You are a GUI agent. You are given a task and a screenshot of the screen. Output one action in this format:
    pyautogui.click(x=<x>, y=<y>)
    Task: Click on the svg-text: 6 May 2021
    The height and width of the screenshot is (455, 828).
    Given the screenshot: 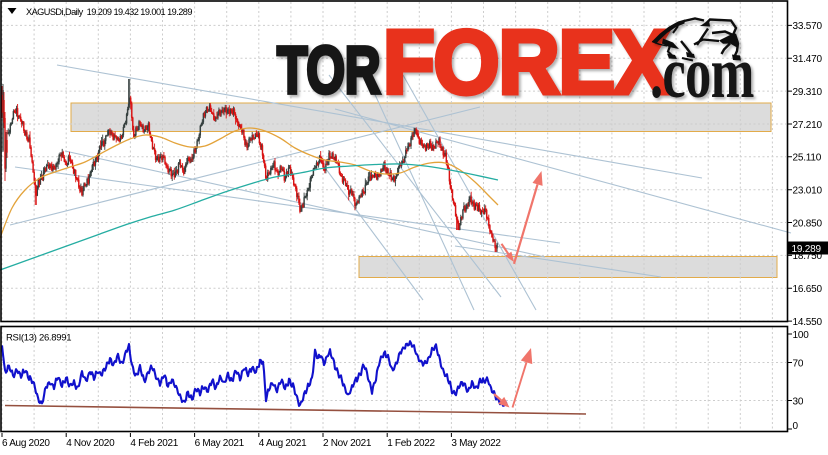 What is the action you would take?
    pyautogui.click(x=220, y=443)
    